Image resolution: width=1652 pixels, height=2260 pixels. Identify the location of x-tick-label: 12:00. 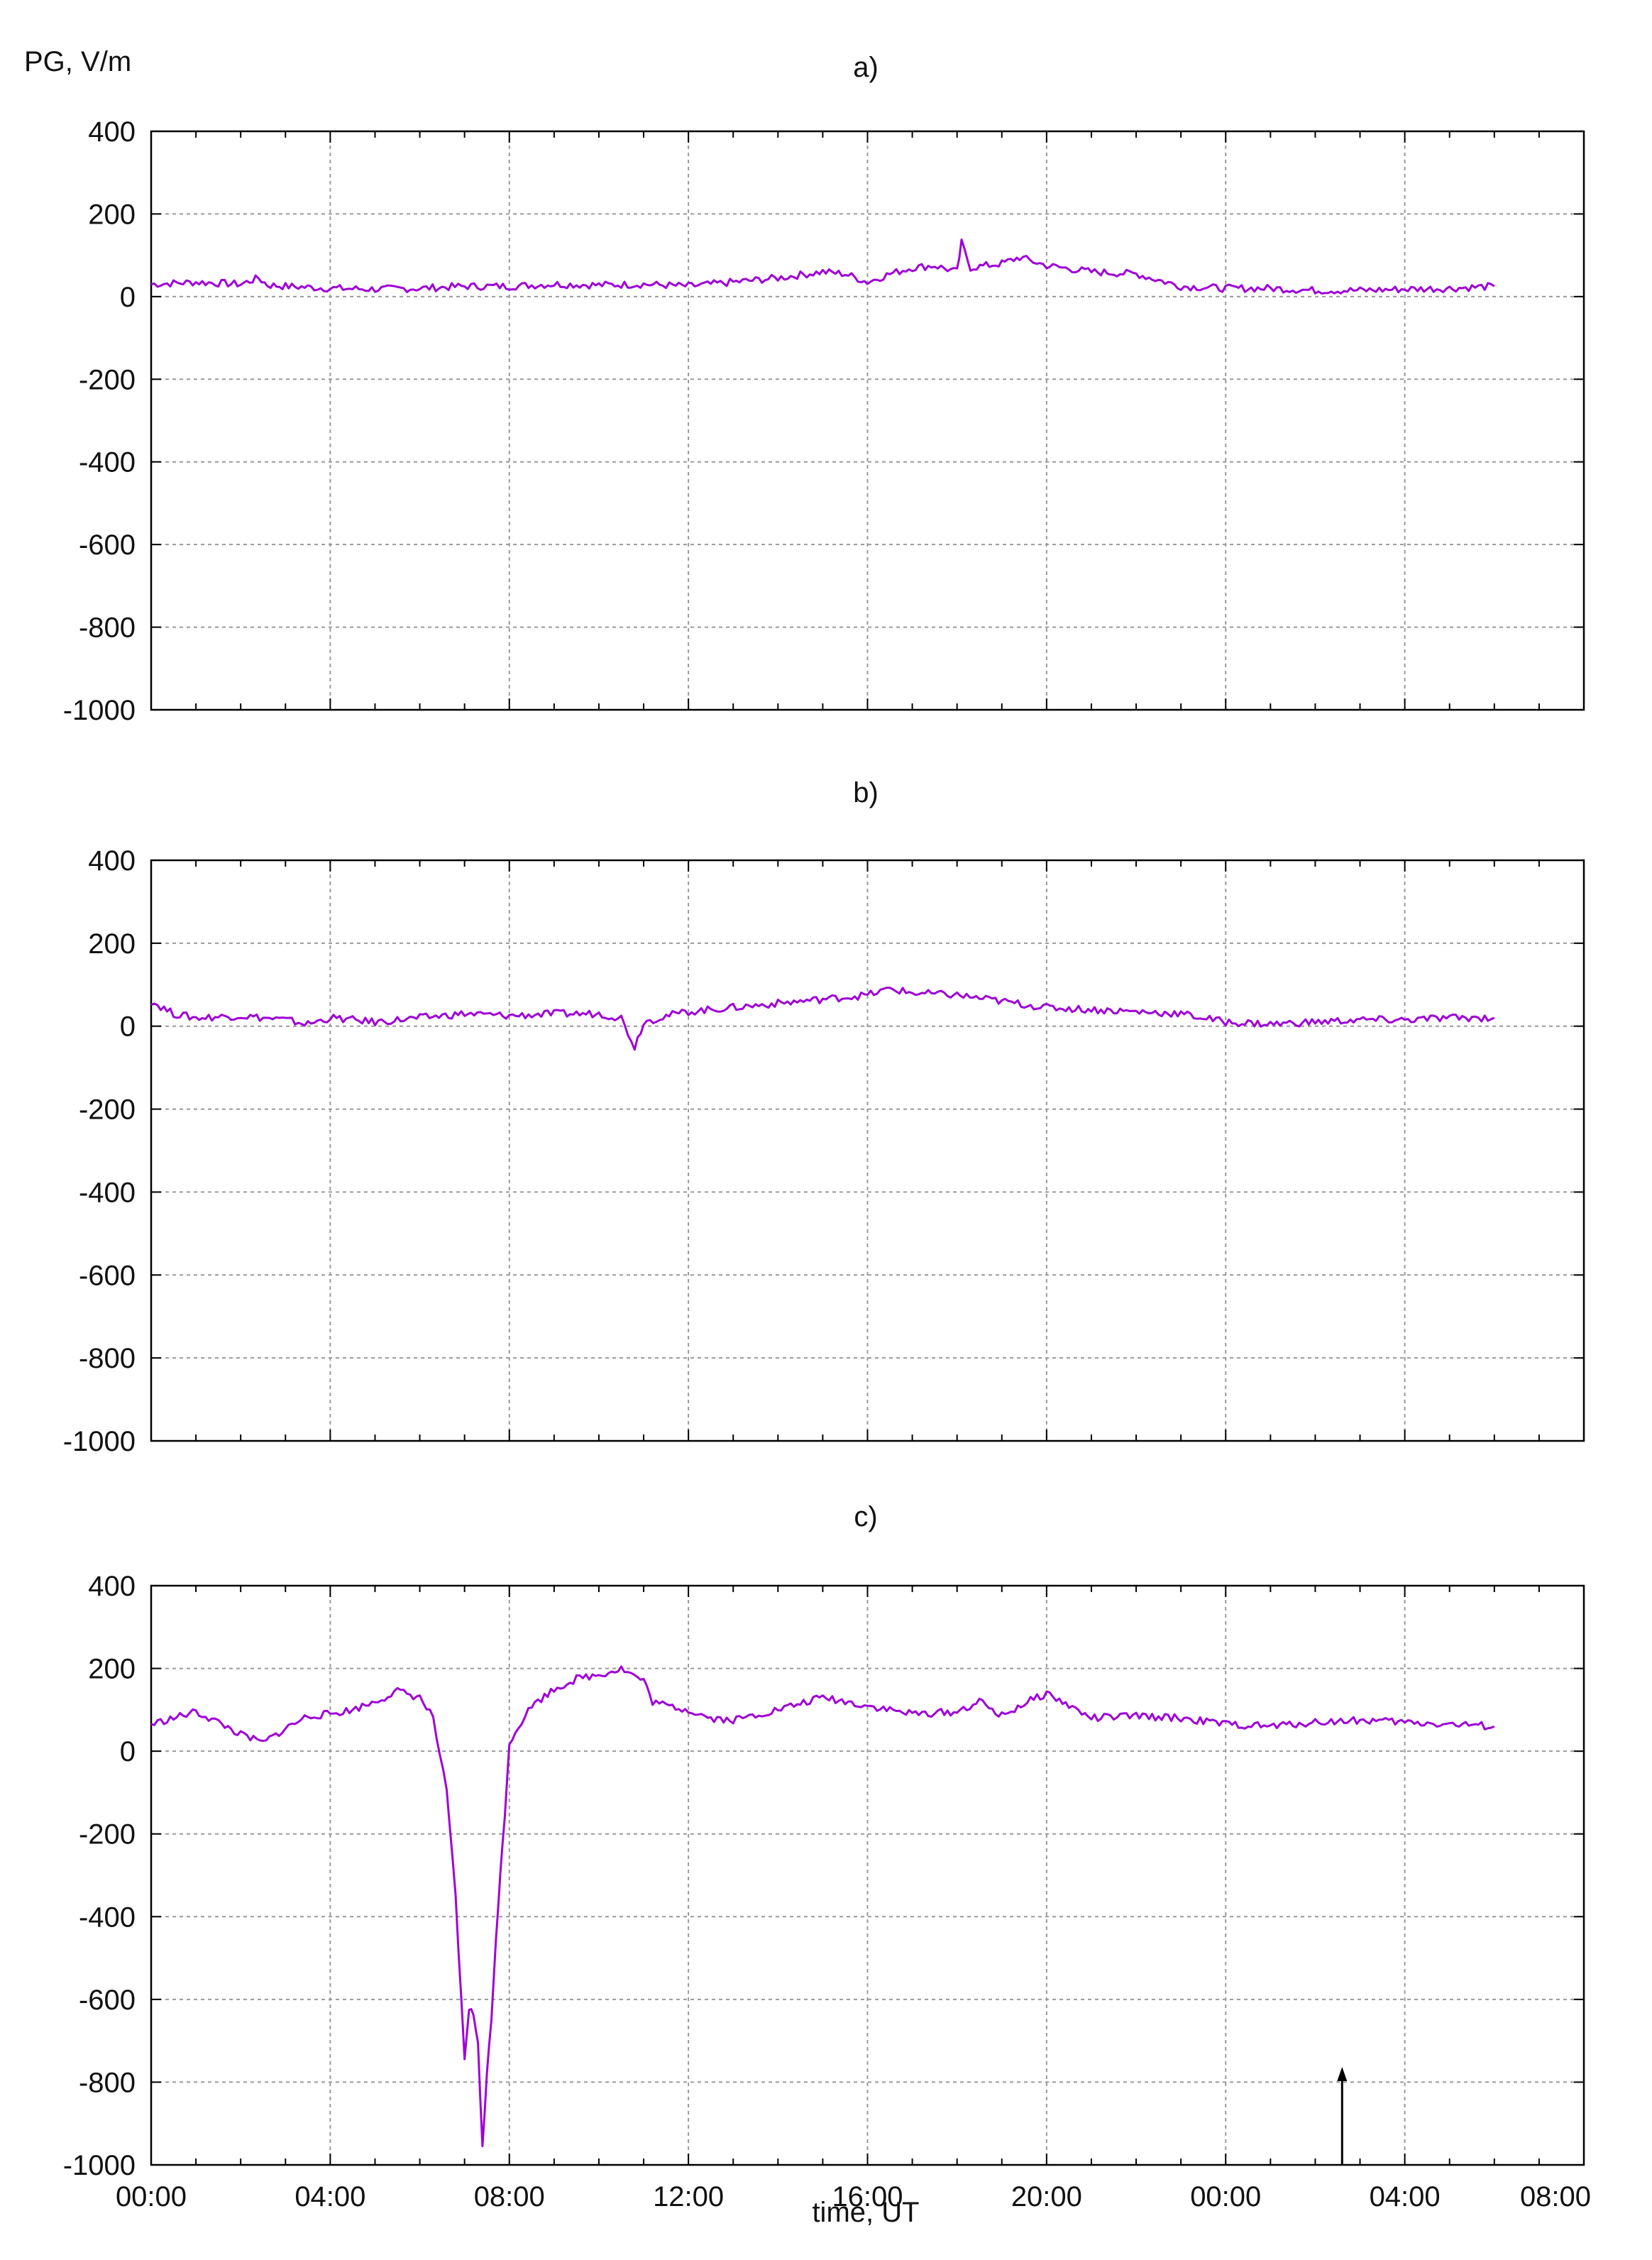
(689, 2196).